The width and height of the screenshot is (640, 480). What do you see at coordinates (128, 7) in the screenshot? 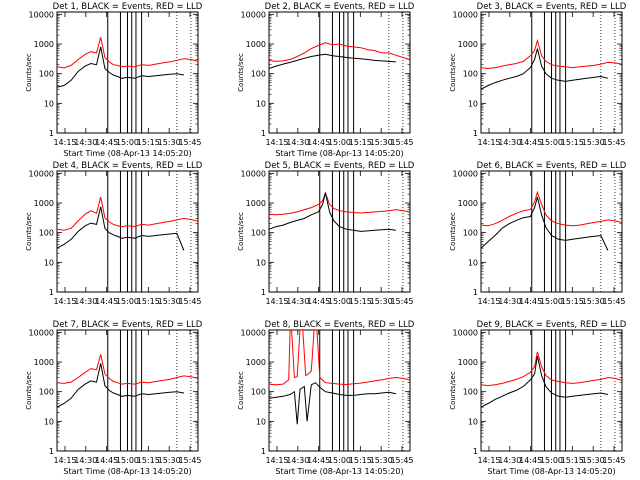
I see `panel-title: Det 1, BLACK = Events, RED = LLD` at bounding box center [128, 7].